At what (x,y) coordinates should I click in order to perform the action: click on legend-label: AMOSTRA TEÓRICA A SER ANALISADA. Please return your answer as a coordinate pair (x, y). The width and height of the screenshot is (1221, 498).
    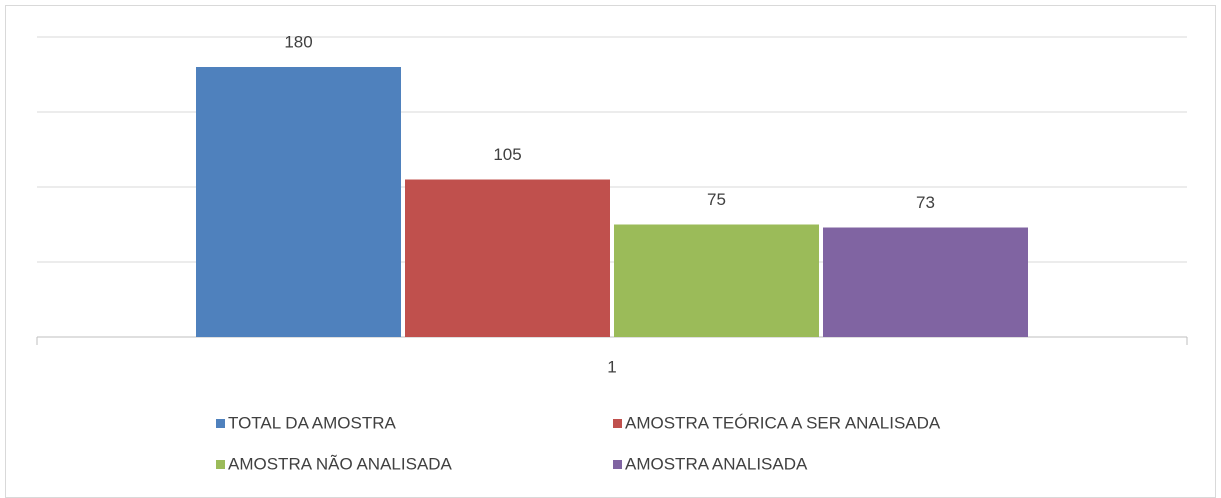
    Looking at the image, I should click on (783, 422).